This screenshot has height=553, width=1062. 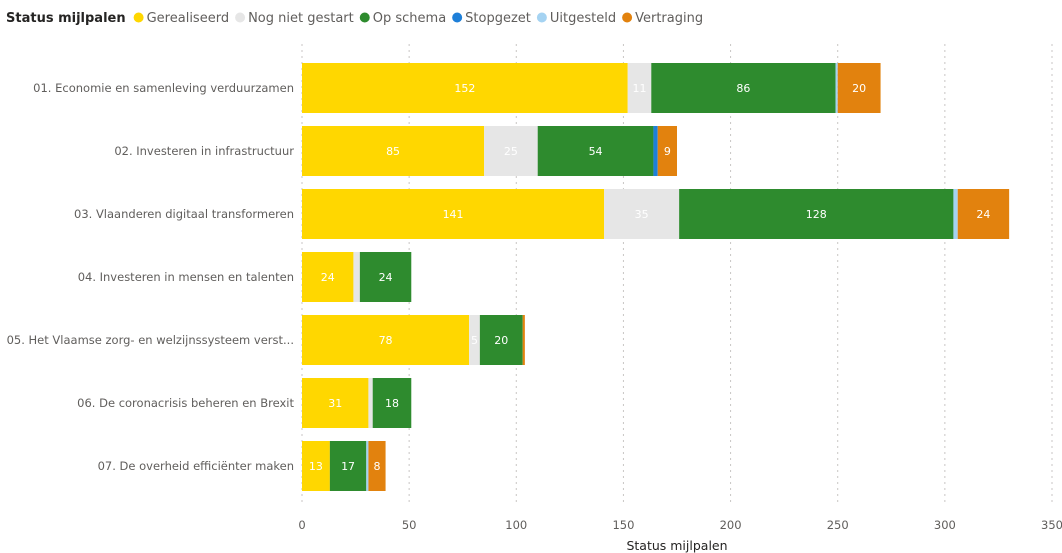 I want to click on data-label: 152, so click(x=464, y=88).